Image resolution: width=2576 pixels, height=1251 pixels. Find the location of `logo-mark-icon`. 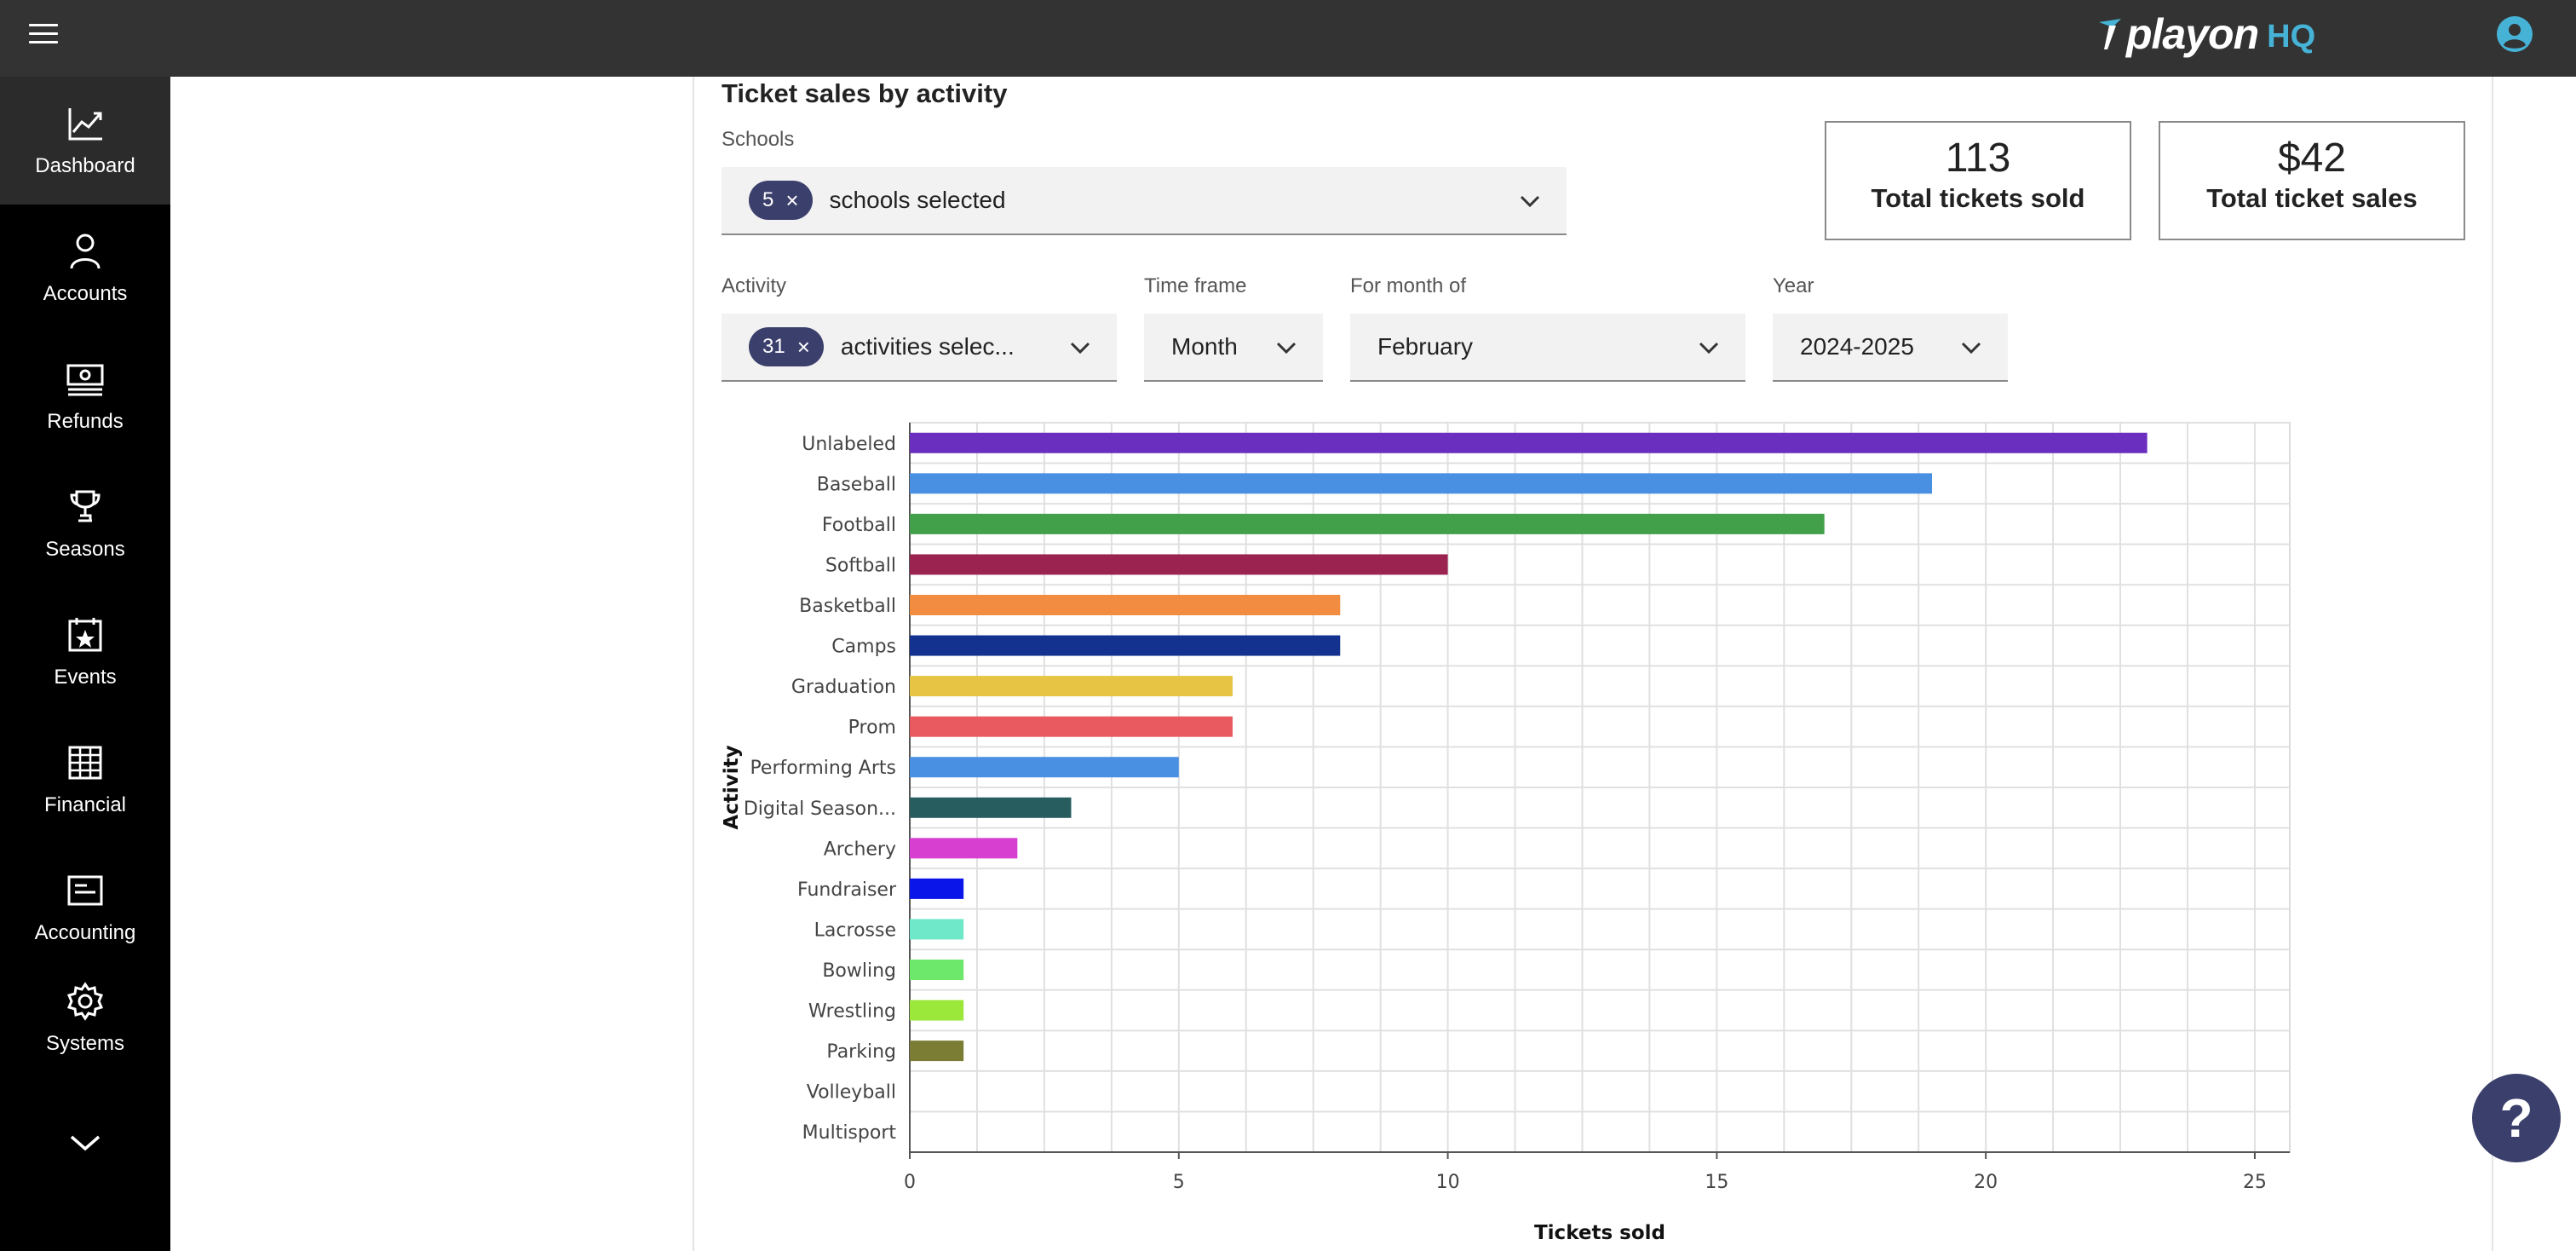

logo-mark-icon is located at coordinates (2110, 34).